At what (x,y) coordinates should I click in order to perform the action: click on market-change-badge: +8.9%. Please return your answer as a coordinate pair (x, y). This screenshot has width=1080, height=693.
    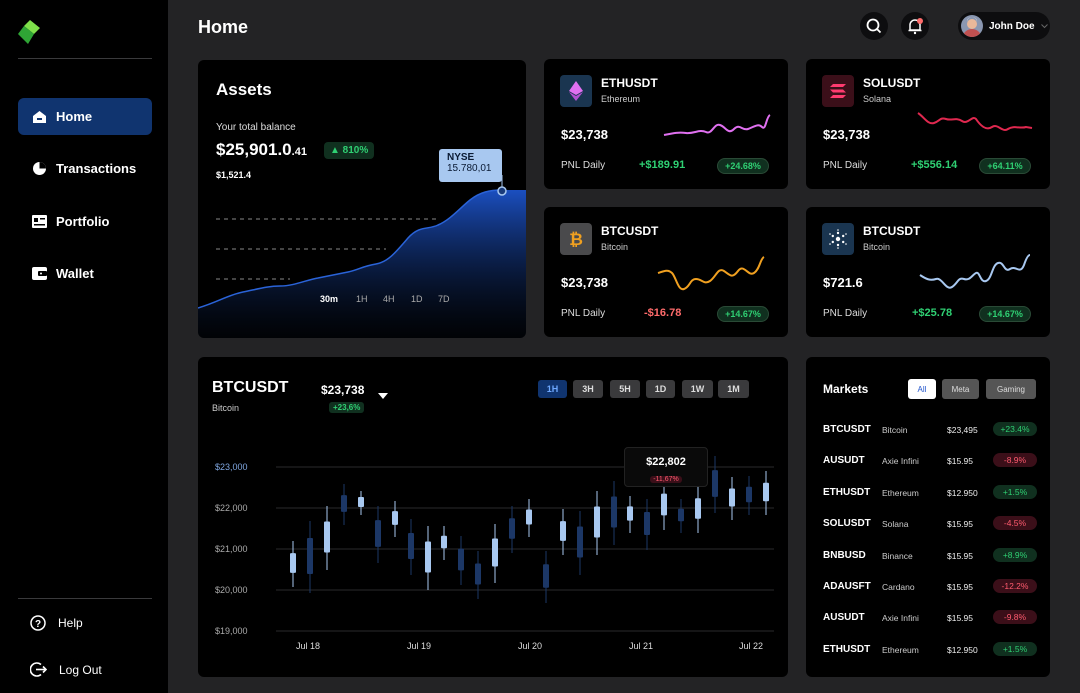
    Looking at the image, I should click on (1015, 554).